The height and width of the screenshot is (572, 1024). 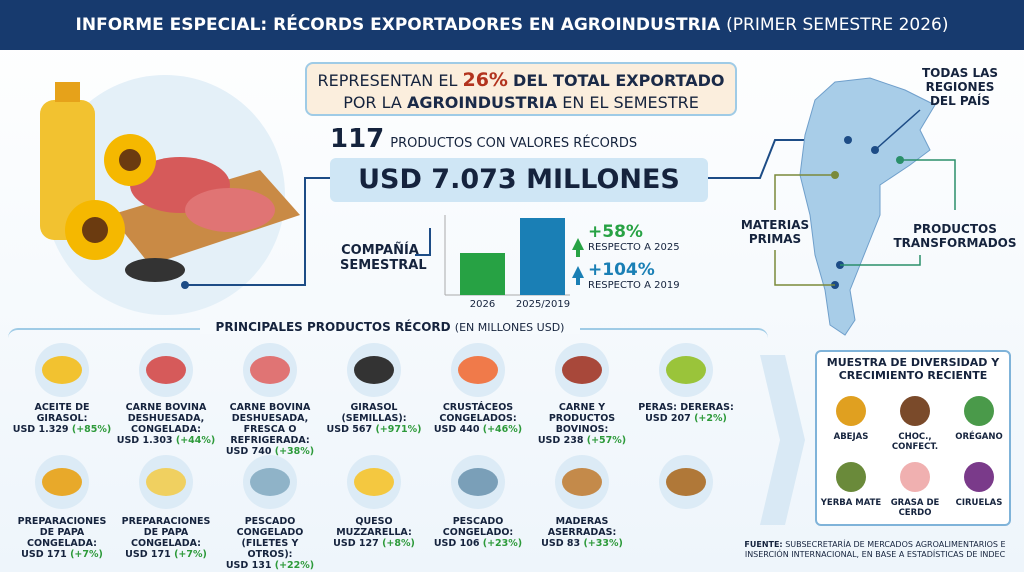 I want to click on product-value-row: USD 567 (+971%), so click(x=374, y=429).